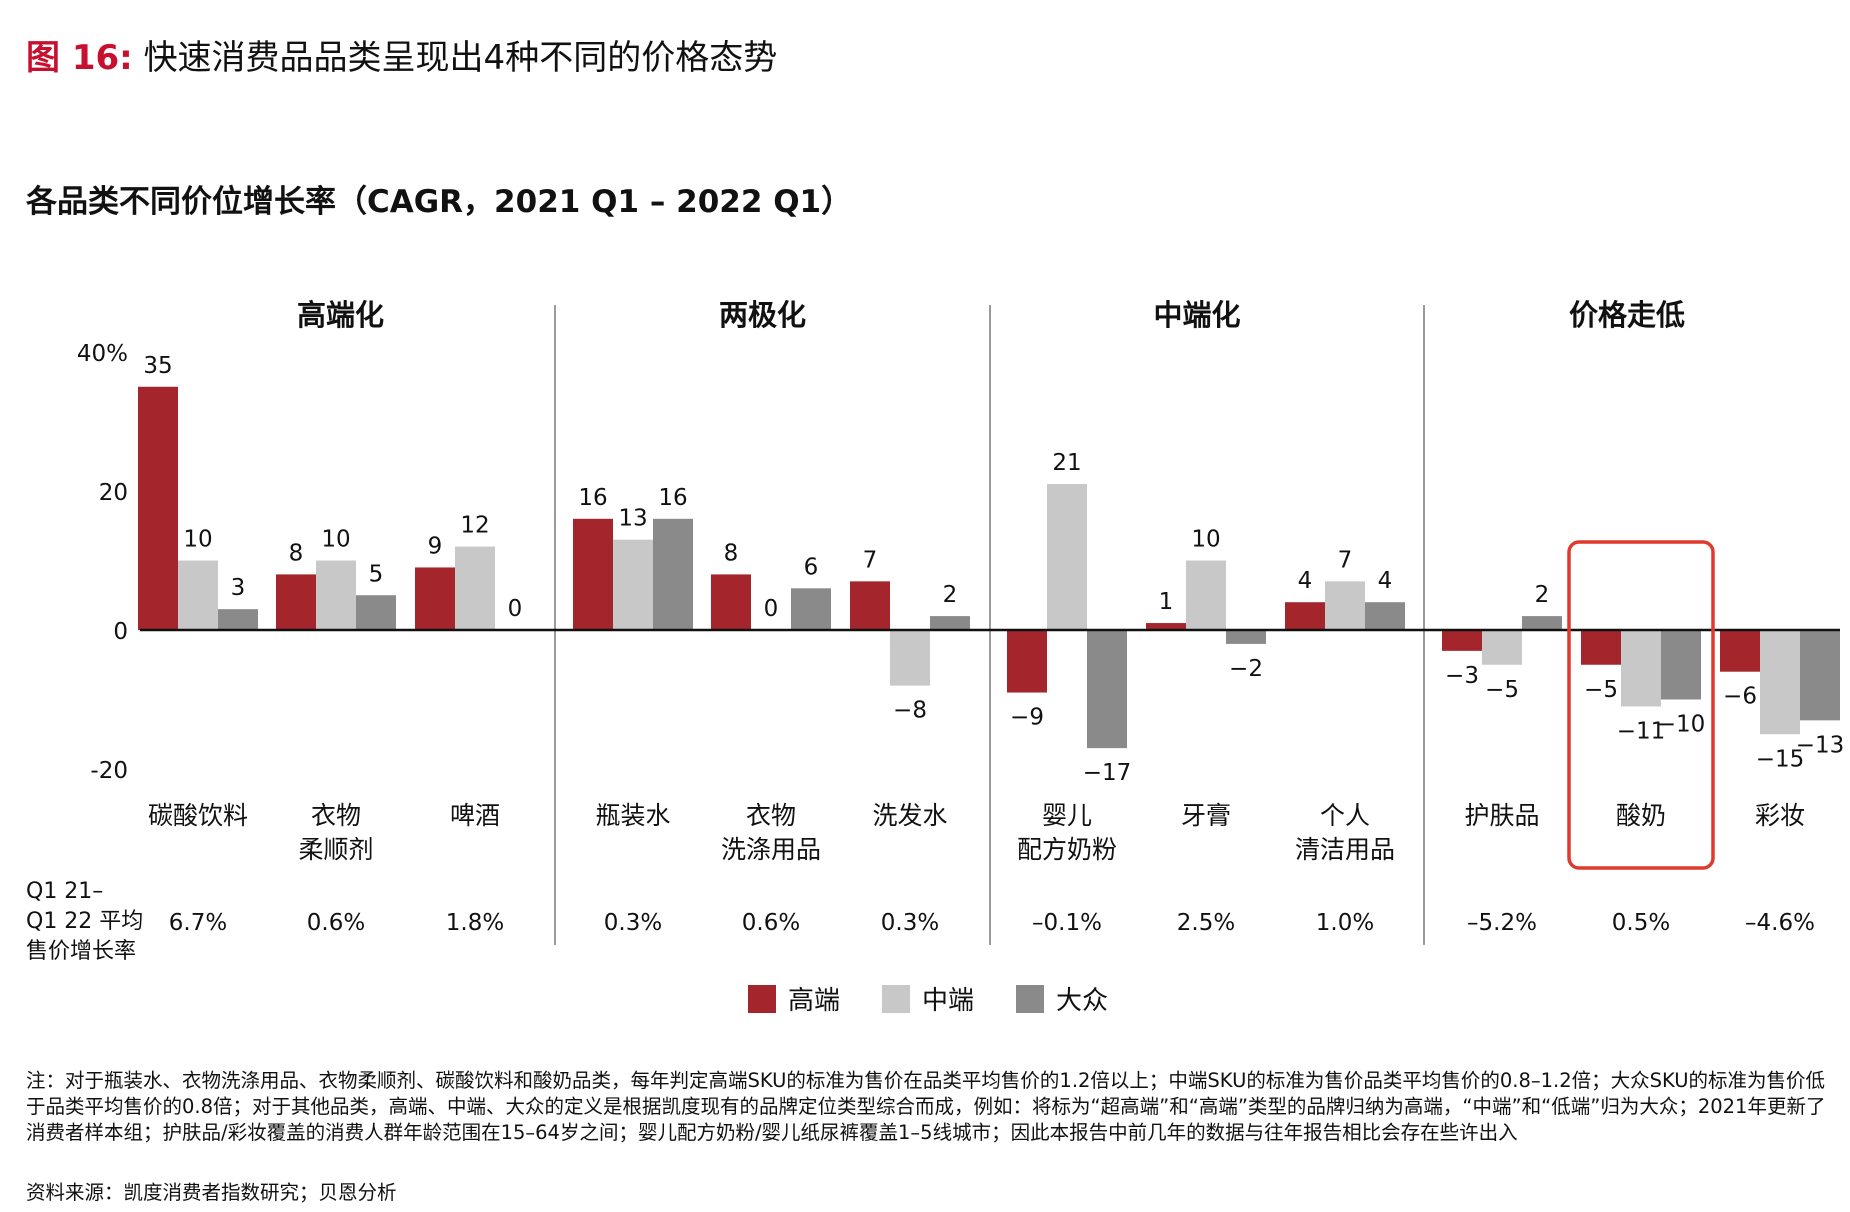 The width and height of the screenshot is (1850, 1212). Describe the element at coordinates (811, 567) in the screenshot. I see `data-label: 6` at that location.